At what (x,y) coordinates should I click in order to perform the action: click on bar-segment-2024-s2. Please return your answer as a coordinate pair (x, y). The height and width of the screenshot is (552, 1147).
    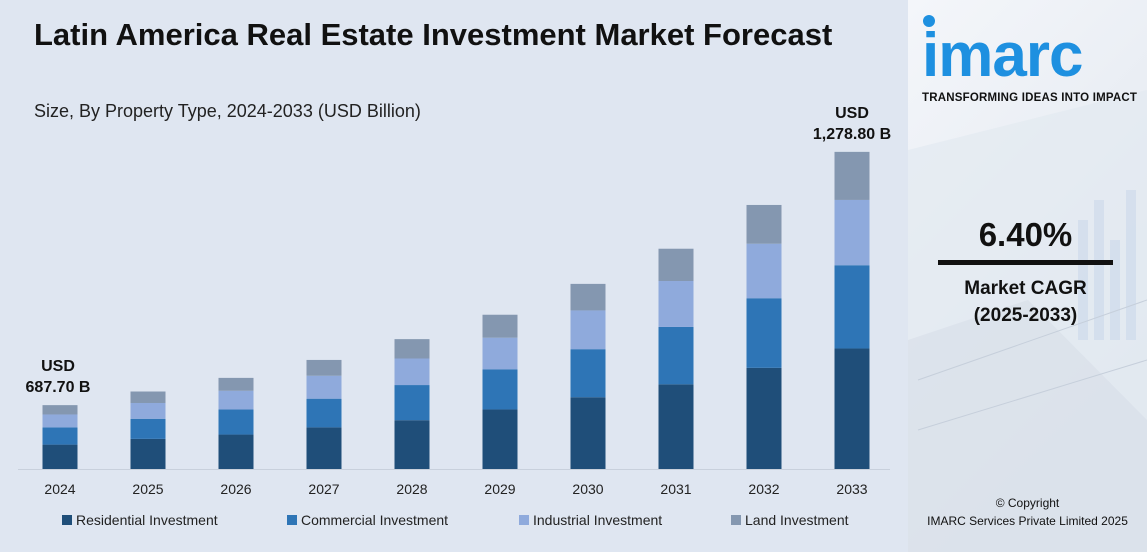
    Looking at the image, I should click on (60, 421).